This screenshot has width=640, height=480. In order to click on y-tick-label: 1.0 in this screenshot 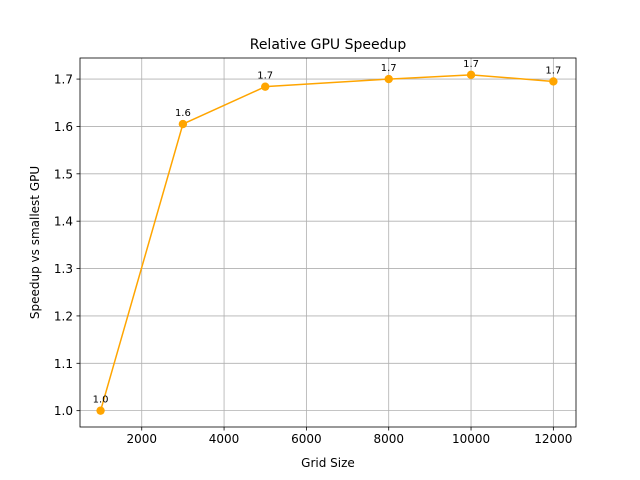, I will do `click(63, 411)`.